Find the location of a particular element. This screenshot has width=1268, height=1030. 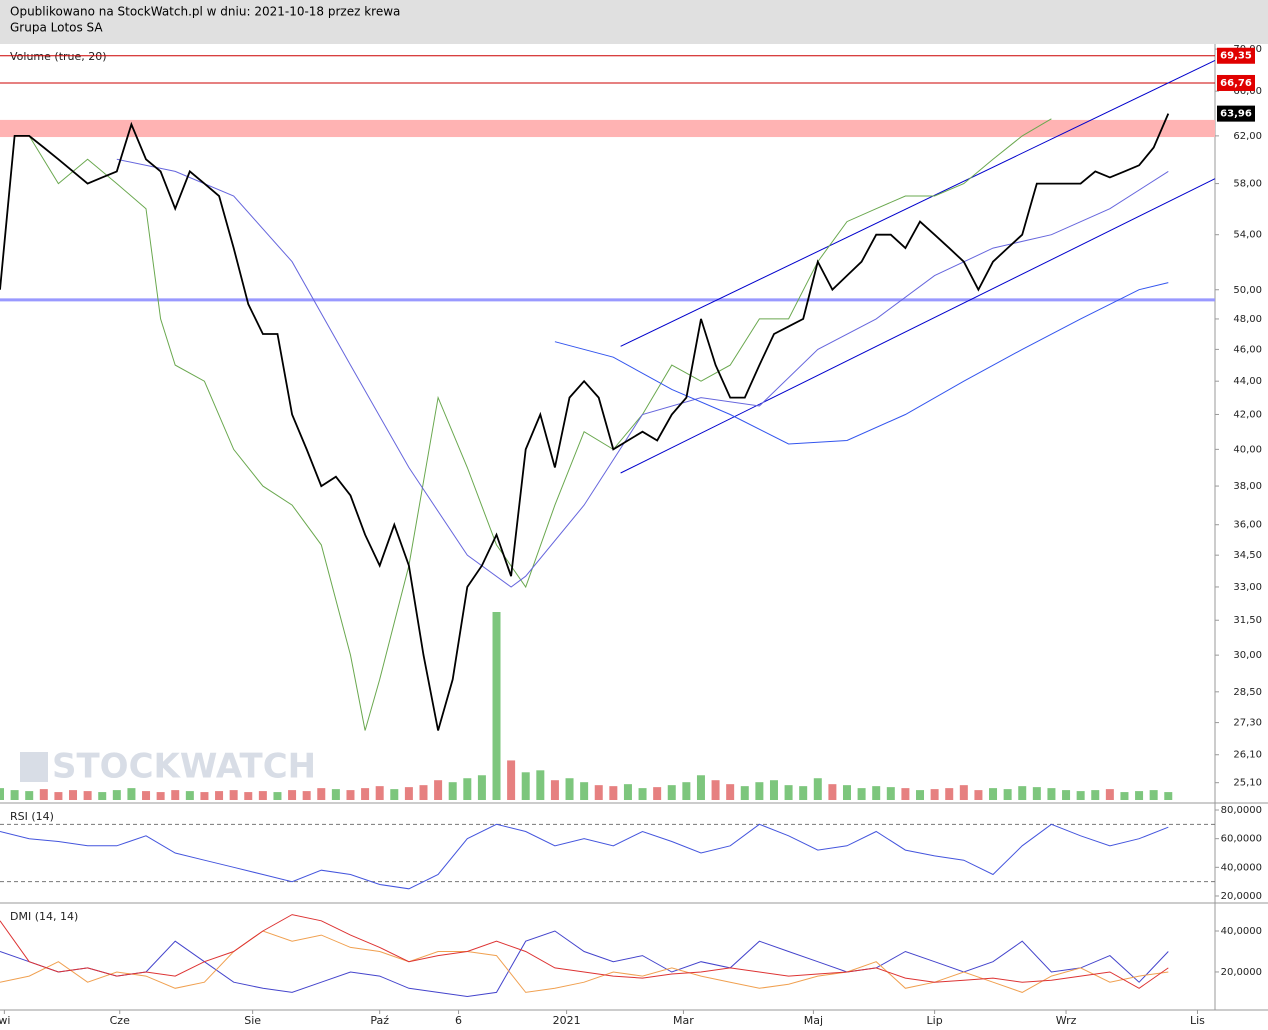

y-tick-label: 66,00 is located at coordinates (1247, 91).